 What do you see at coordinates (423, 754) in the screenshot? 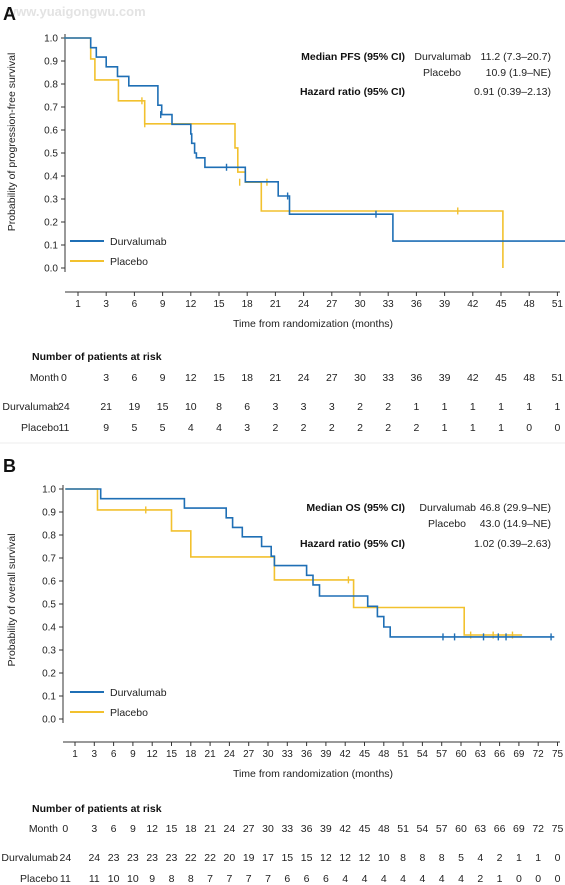
I see `panel-b-x-tick-label: 54` at bounding box center [423, 754].